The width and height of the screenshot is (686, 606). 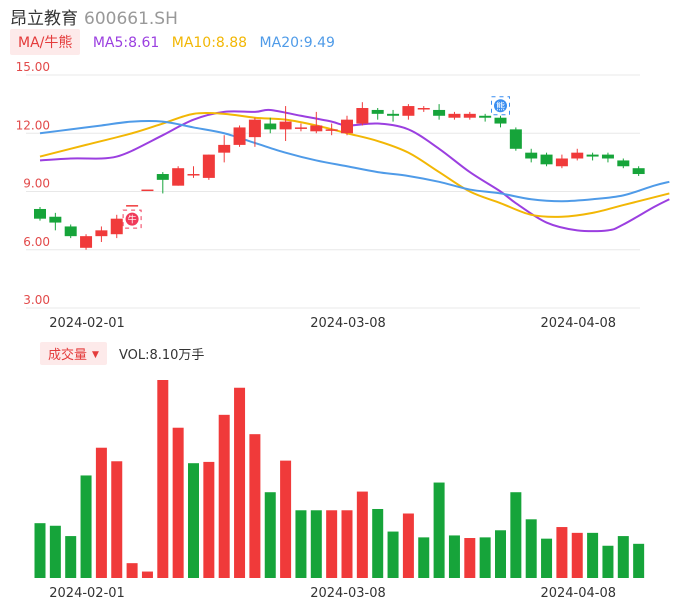 I want to click on volume-label: VOL:, so click(x=134, y=355).